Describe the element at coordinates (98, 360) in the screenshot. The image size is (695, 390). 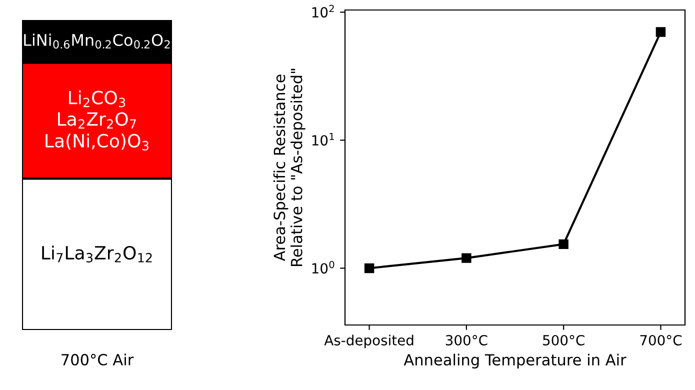
I see `text: 700°C Air` at that location.